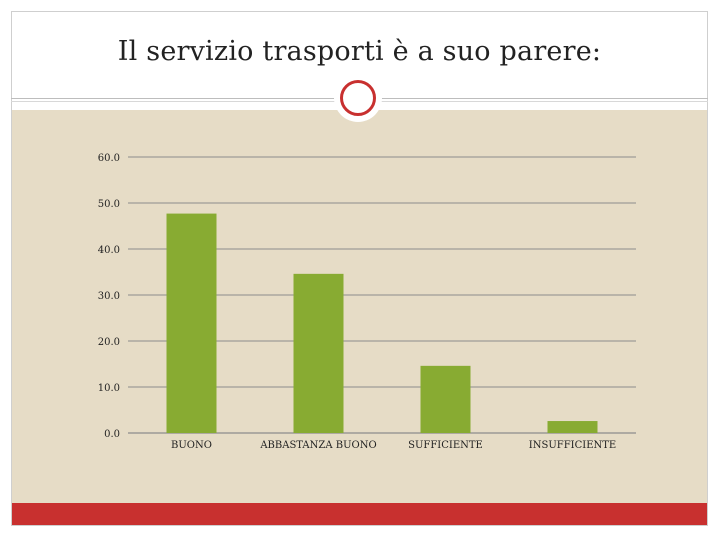 The height and width of the screenshot is (540, 720). Describe the element at coordinates (109, 158) in the screenshot. I see `y-tick-label: 60.0` at that location.